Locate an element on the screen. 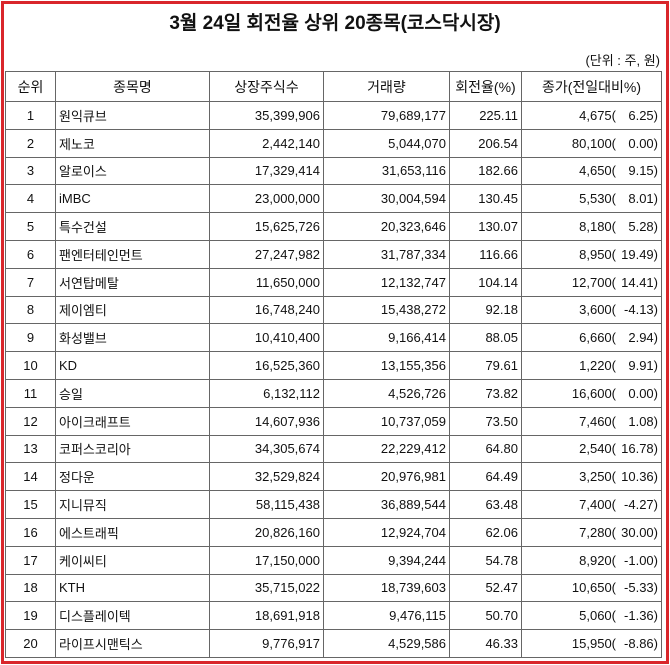 The width and height of the screenshot is (670, 665). name-cell: 특수건설 is located at coordinates (132, 226).